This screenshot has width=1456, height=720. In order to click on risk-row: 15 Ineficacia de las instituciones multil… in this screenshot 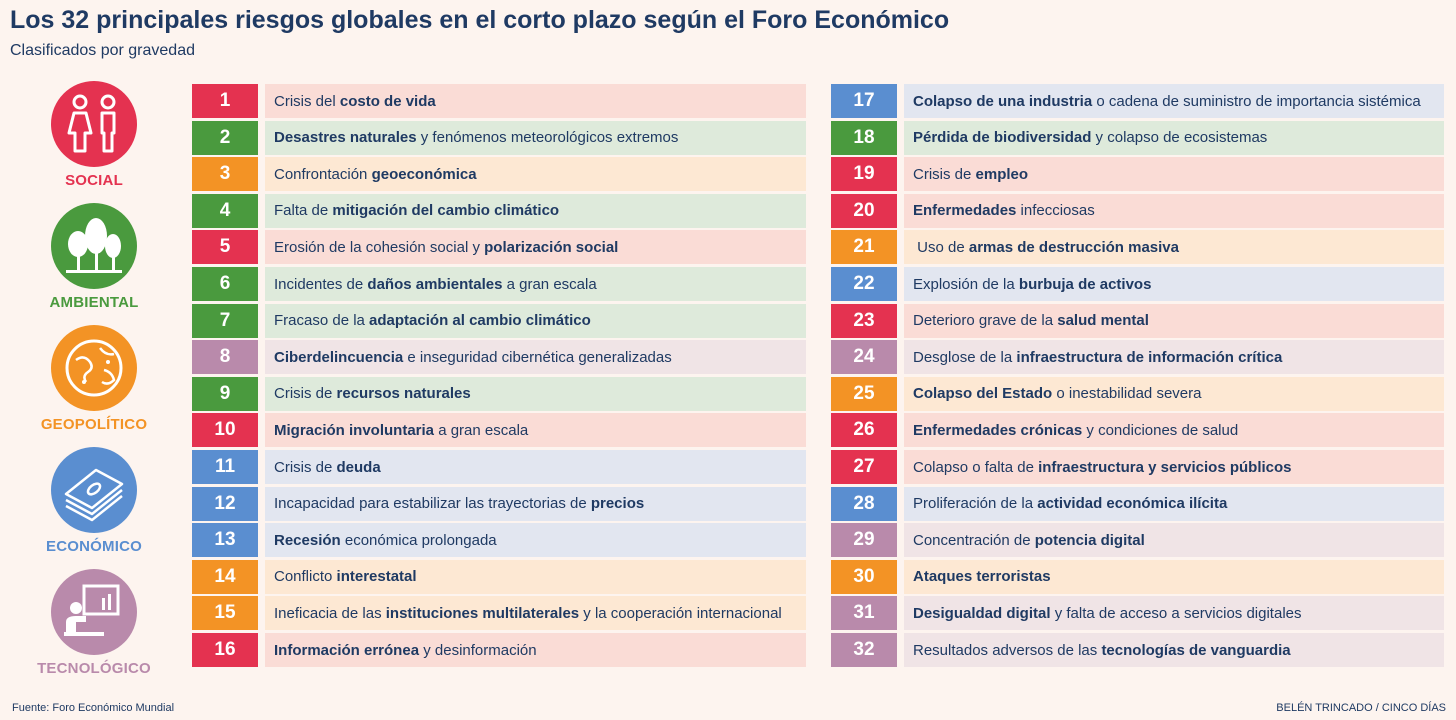, I will do `click(499, 613)`.